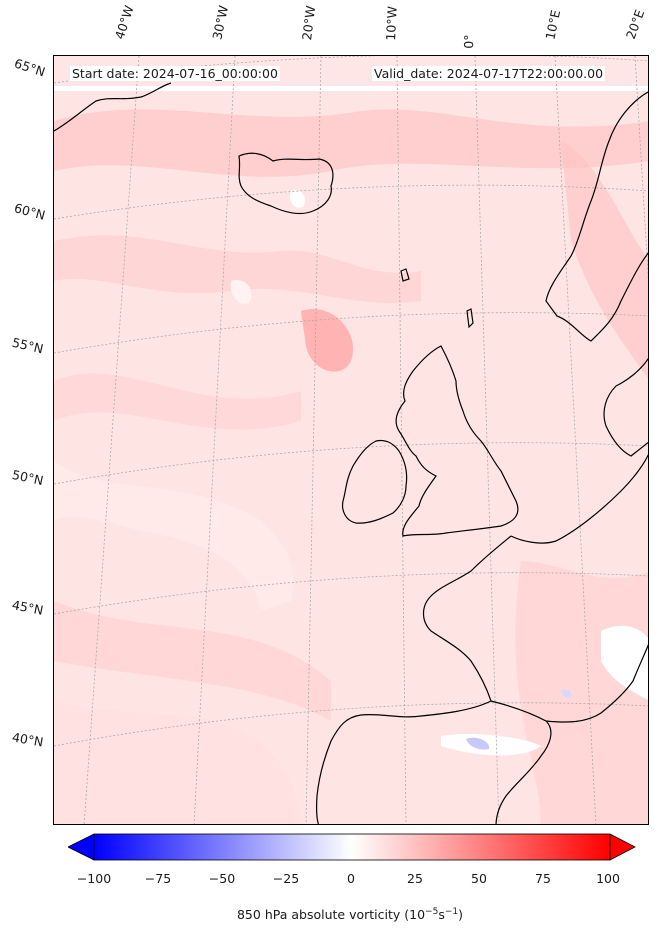 Image resolution: width=659 pixels, height=936 pixels. Describe the element at coordinates (81, 847) in the screenshot. I see `colorbar-min-extend` at that location.